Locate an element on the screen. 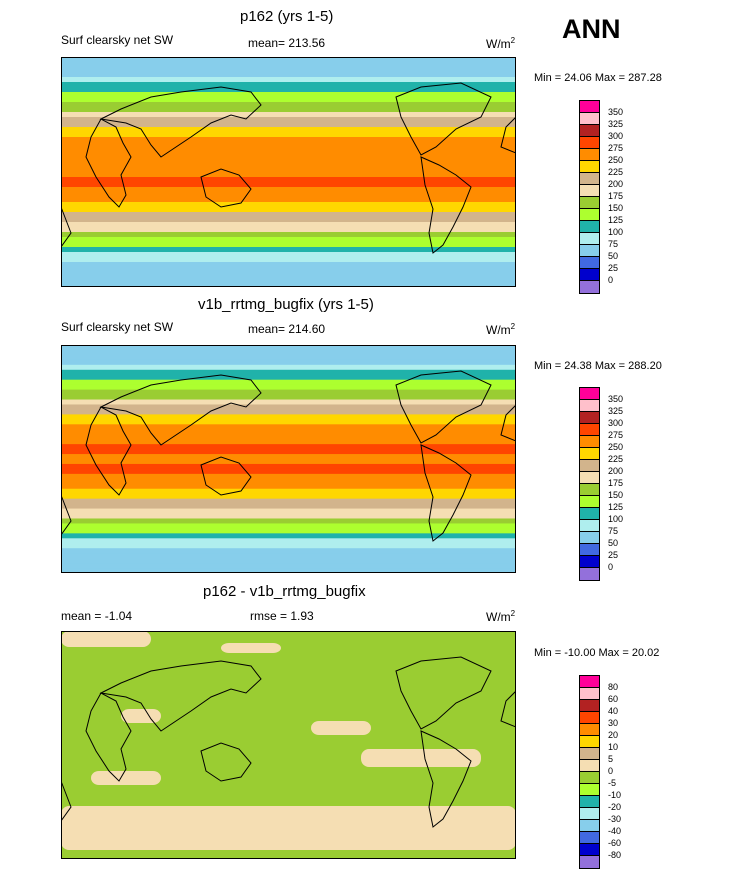 The image size is (732, 869). panel-3-units: W/m2 is located at coordinates (501, 616).